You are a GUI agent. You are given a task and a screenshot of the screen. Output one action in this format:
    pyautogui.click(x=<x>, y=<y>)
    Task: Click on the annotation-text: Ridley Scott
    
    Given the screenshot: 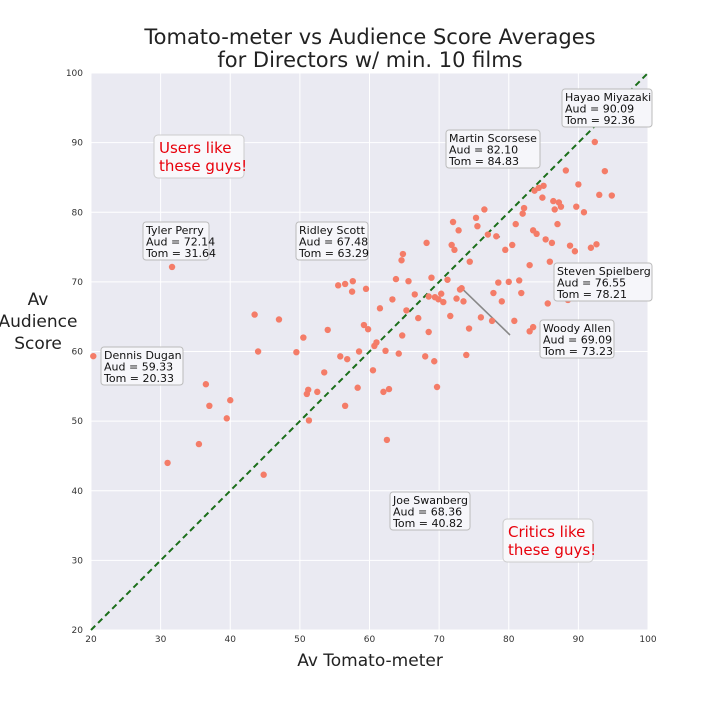 What is the action you would take?
    pyautogui.click(x=332, y=230)
    